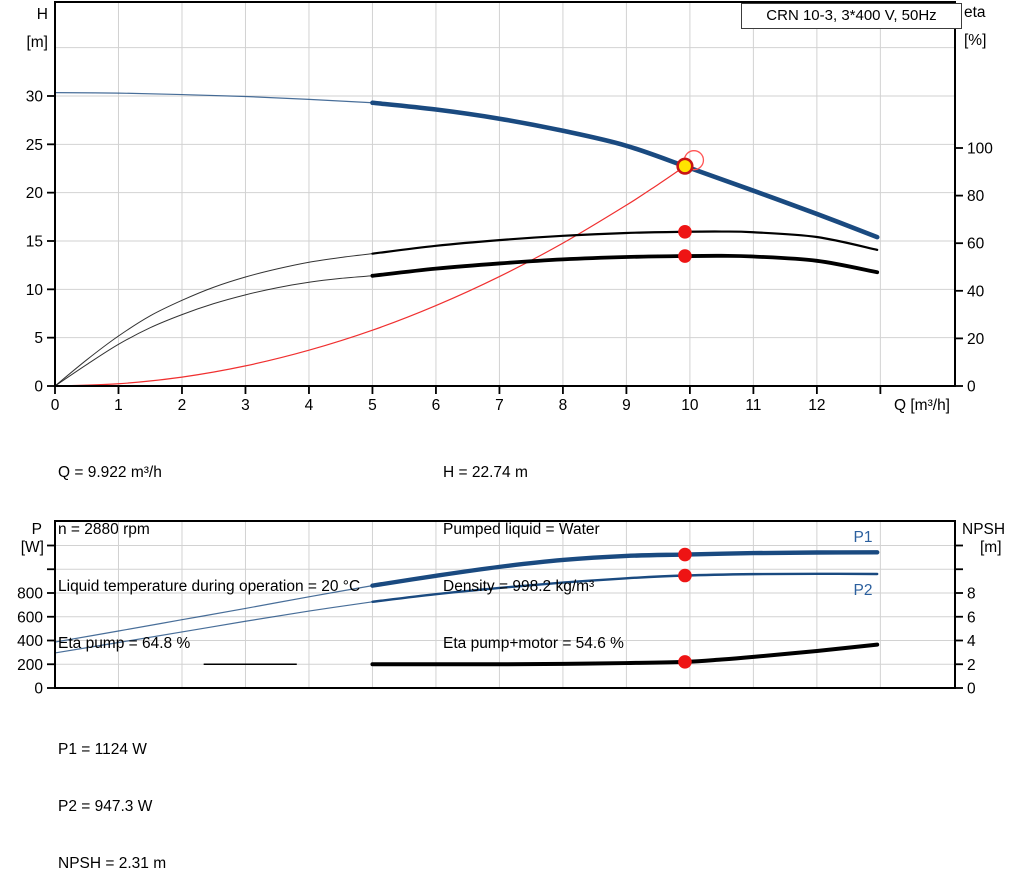 Image resolution: width=1024 pixels, height=892 pixels. I want to click on power-annotations: P1 = 1124 W P2 = 947.3 W NPSH = 2.31 m, so click(112, 797).